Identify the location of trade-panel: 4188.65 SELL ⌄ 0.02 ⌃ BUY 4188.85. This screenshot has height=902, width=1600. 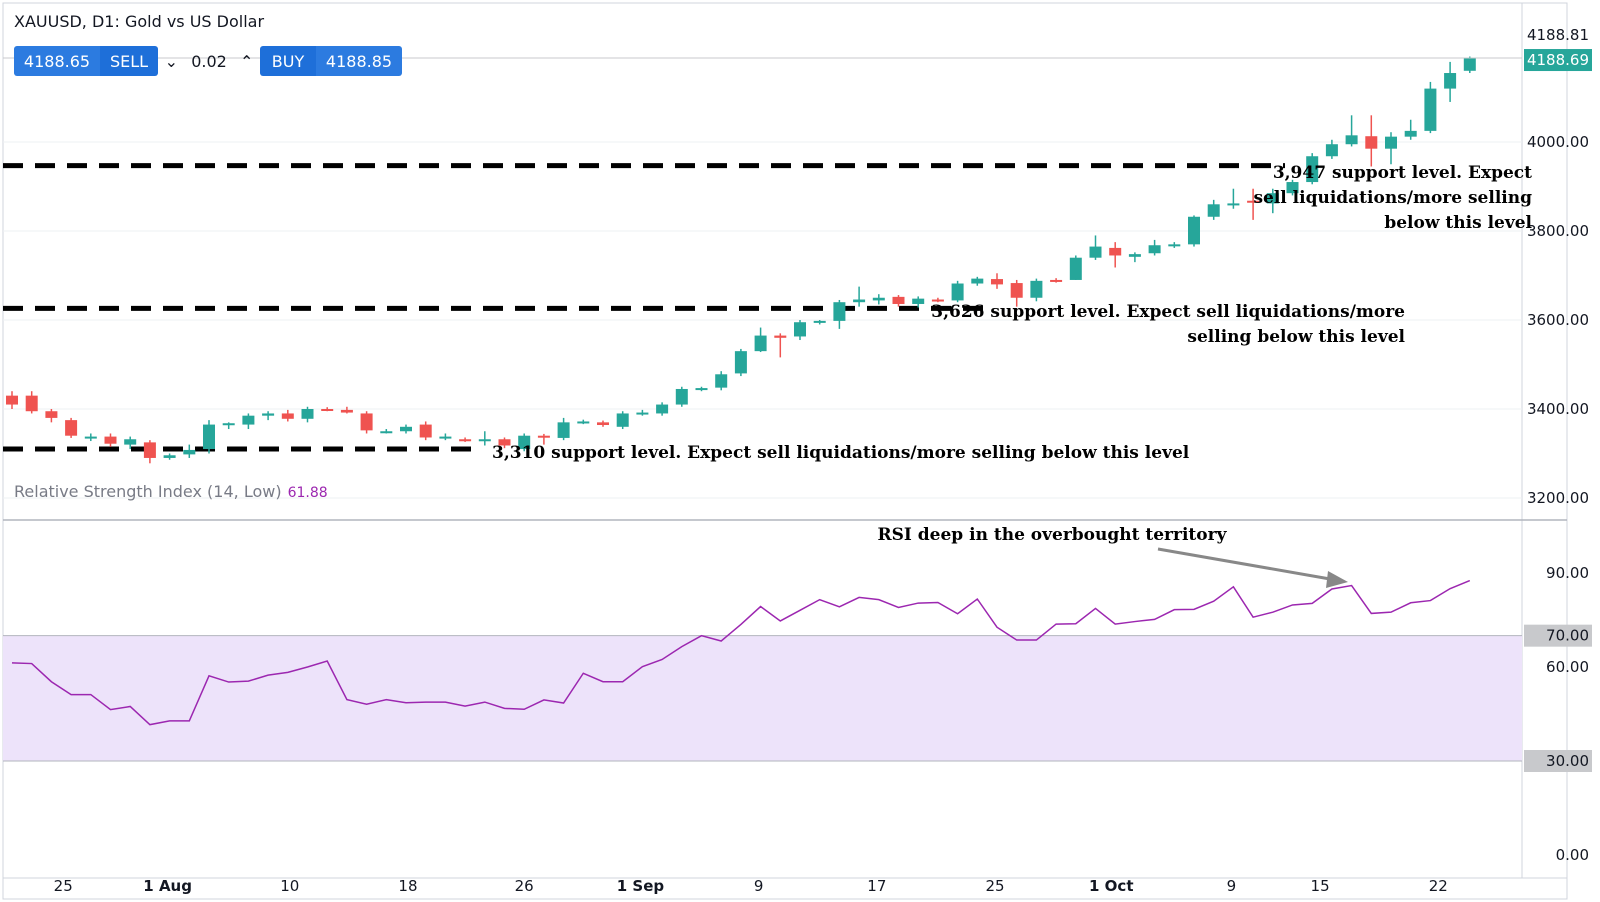
(208, 61).